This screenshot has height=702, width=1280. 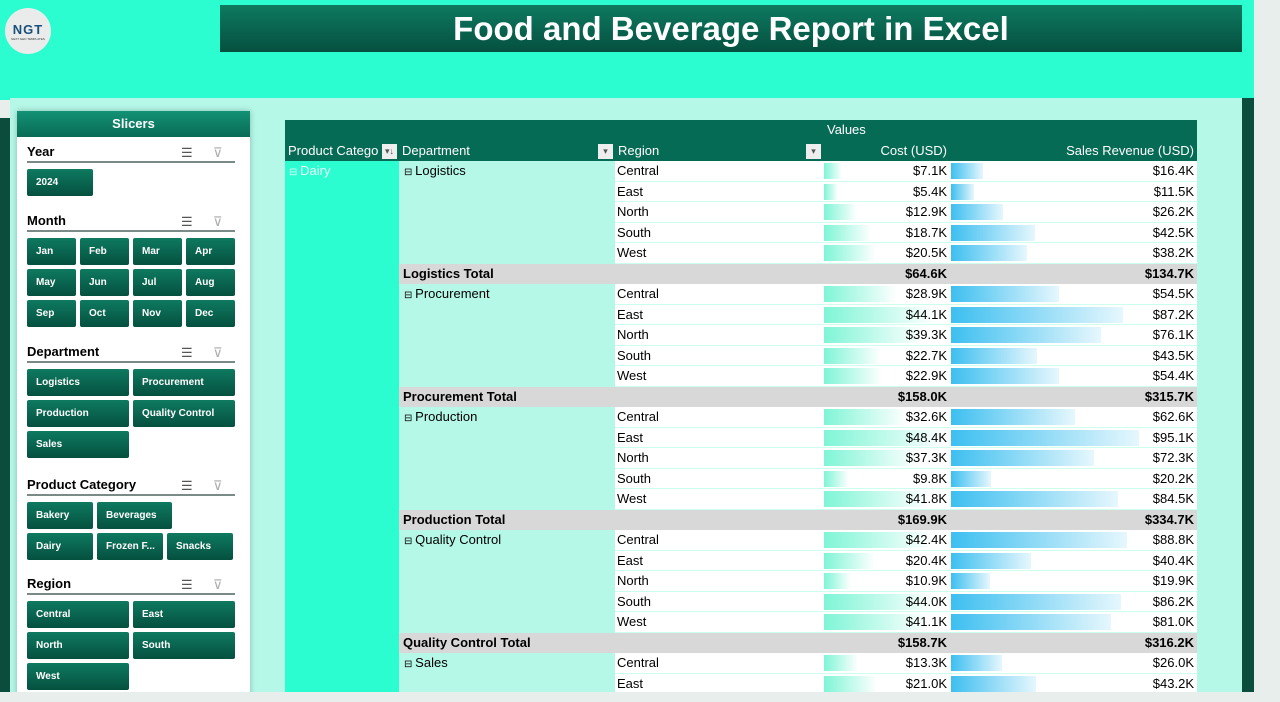 What do you see at coordinates (60, 546) in the screenshot?
I see `slicer-button: Dairy` at bounding box center [60, 546].